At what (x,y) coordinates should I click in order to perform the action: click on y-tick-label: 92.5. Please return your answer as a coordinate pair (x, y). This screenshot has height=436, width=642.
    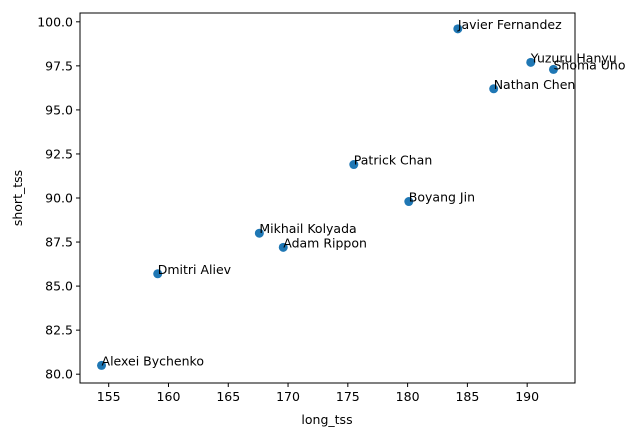
    Looking at the image, I should click on (59, 153).